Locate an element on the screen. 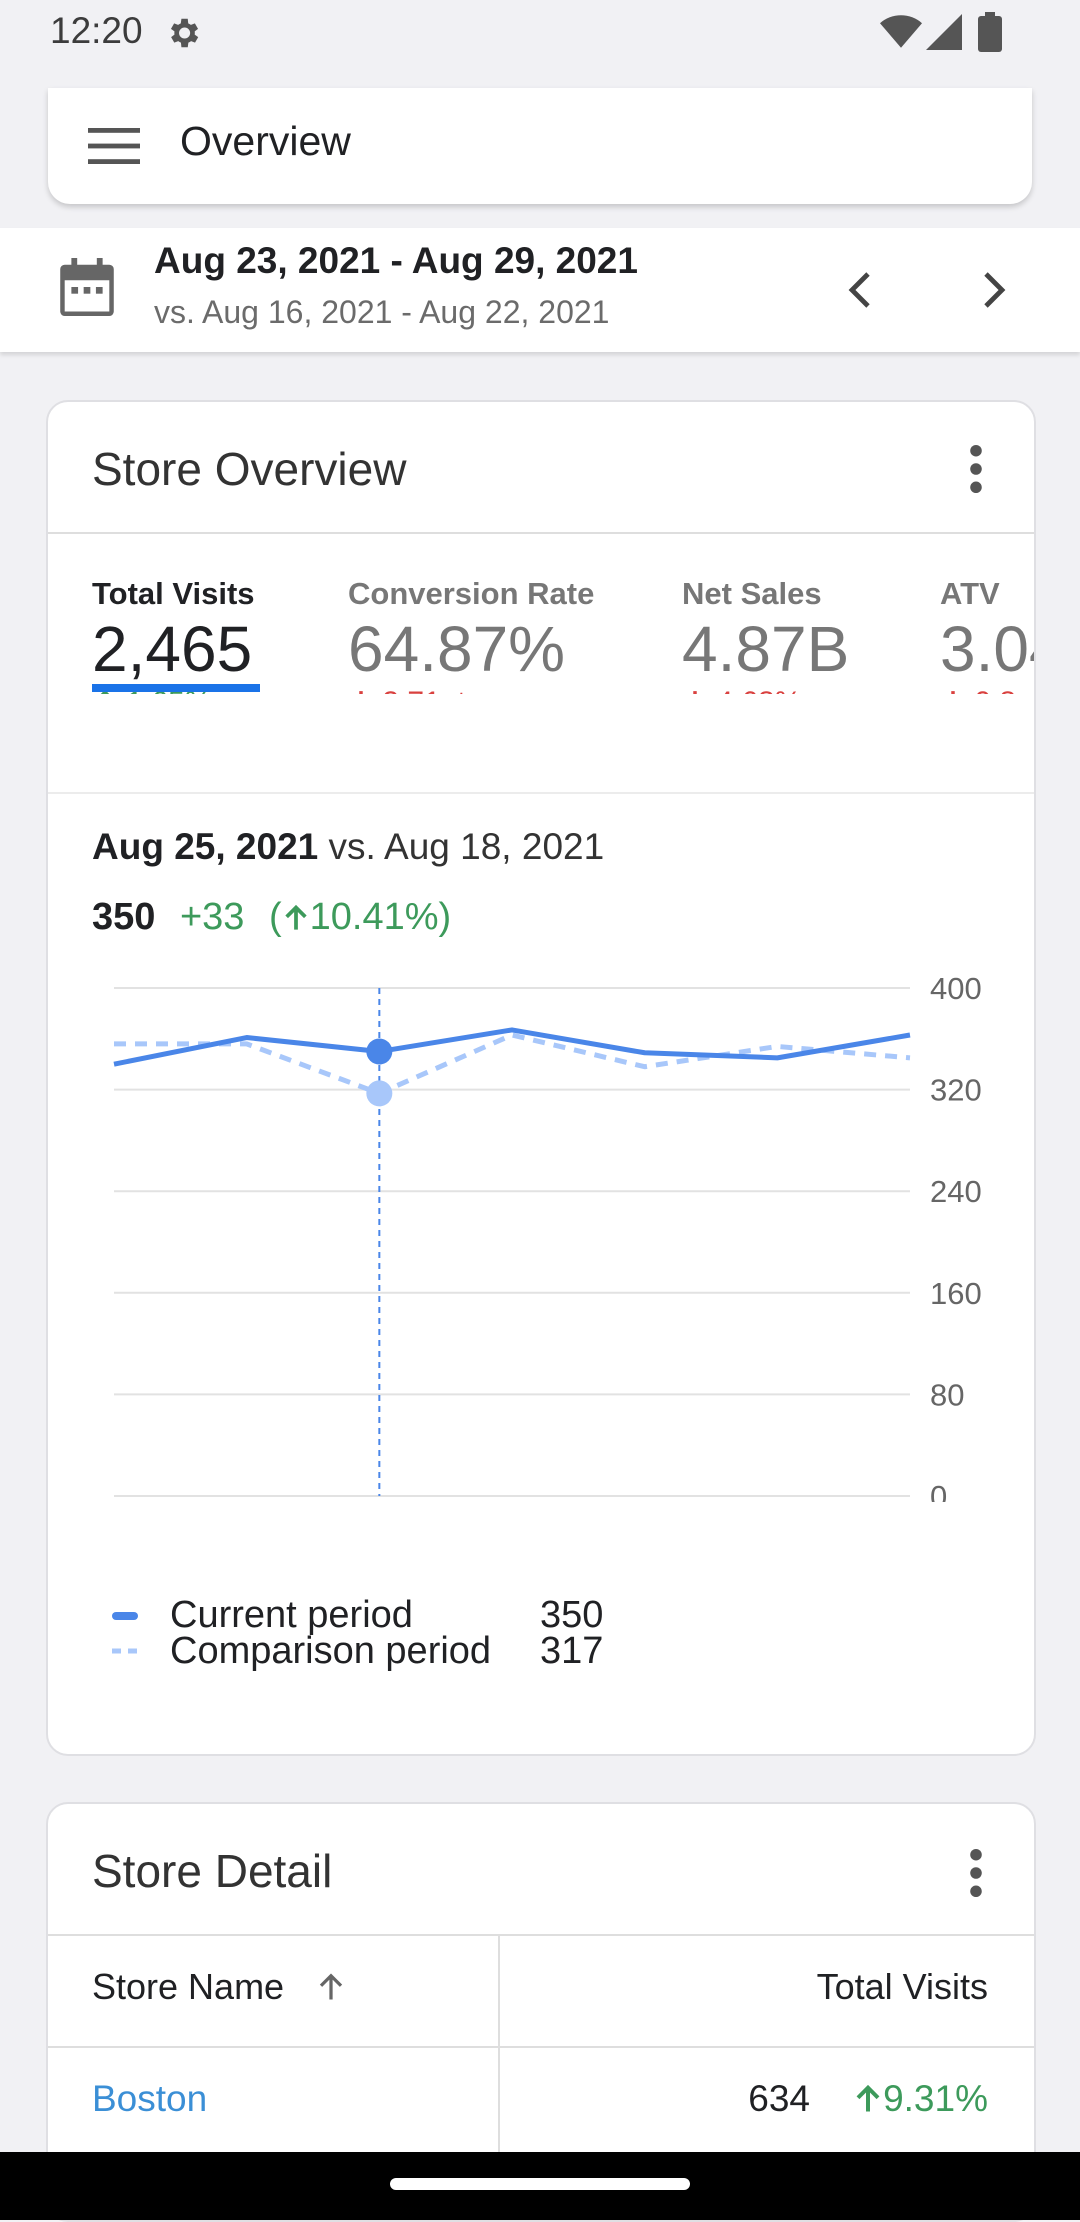  status-bar: 12:20 is located at coordinates (540, 32).